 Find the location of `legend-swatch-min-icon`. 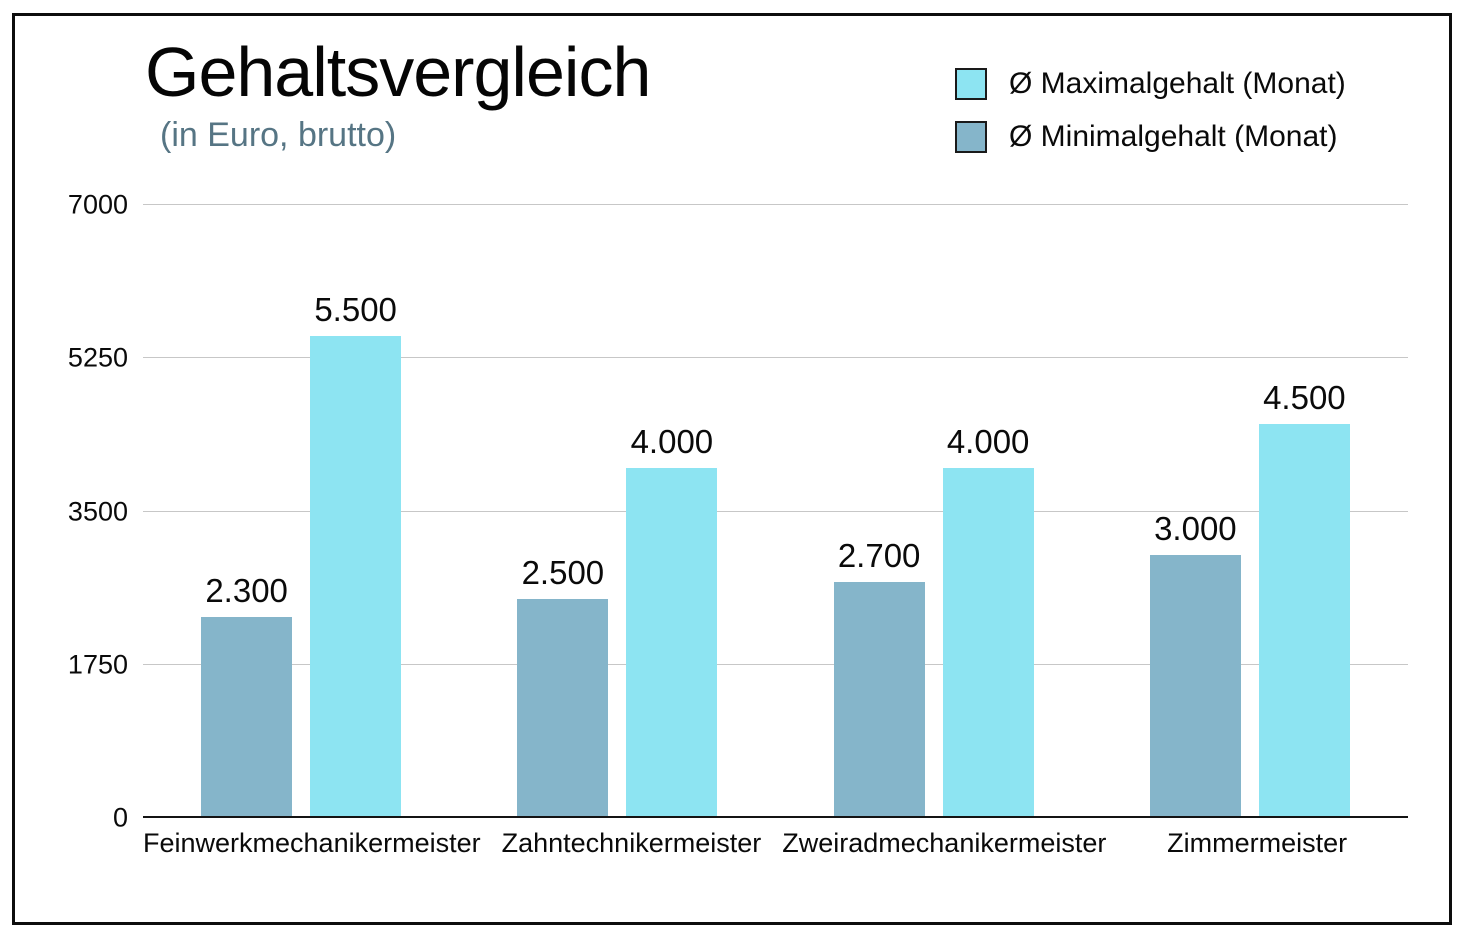

legend-swatch-min-icon is located at coordinates (971, 137).